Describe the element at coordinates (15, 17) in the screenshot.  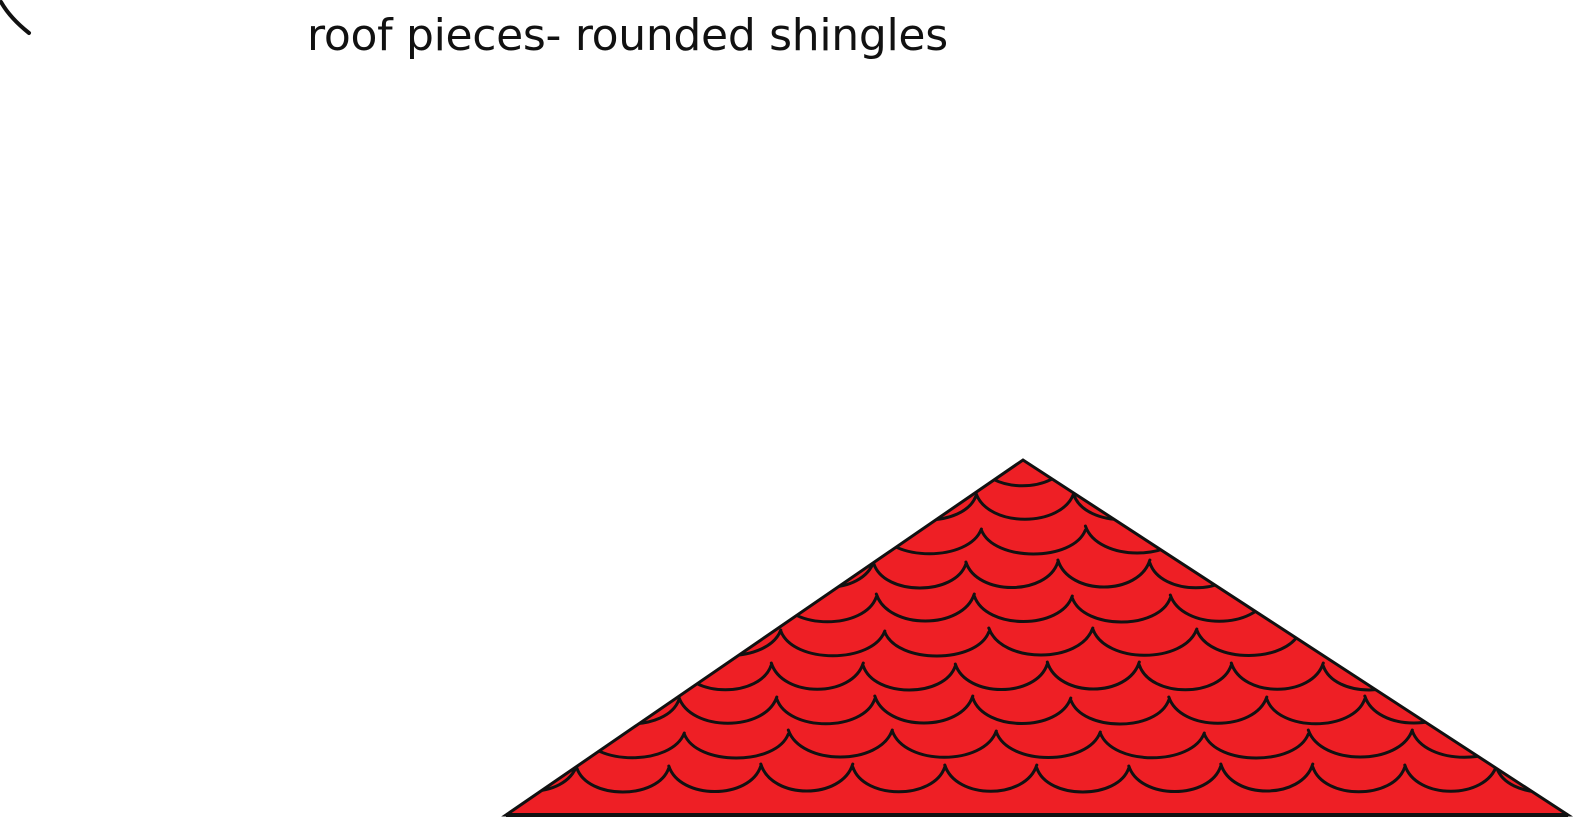
I see `corner-stroke-mark` at that location.